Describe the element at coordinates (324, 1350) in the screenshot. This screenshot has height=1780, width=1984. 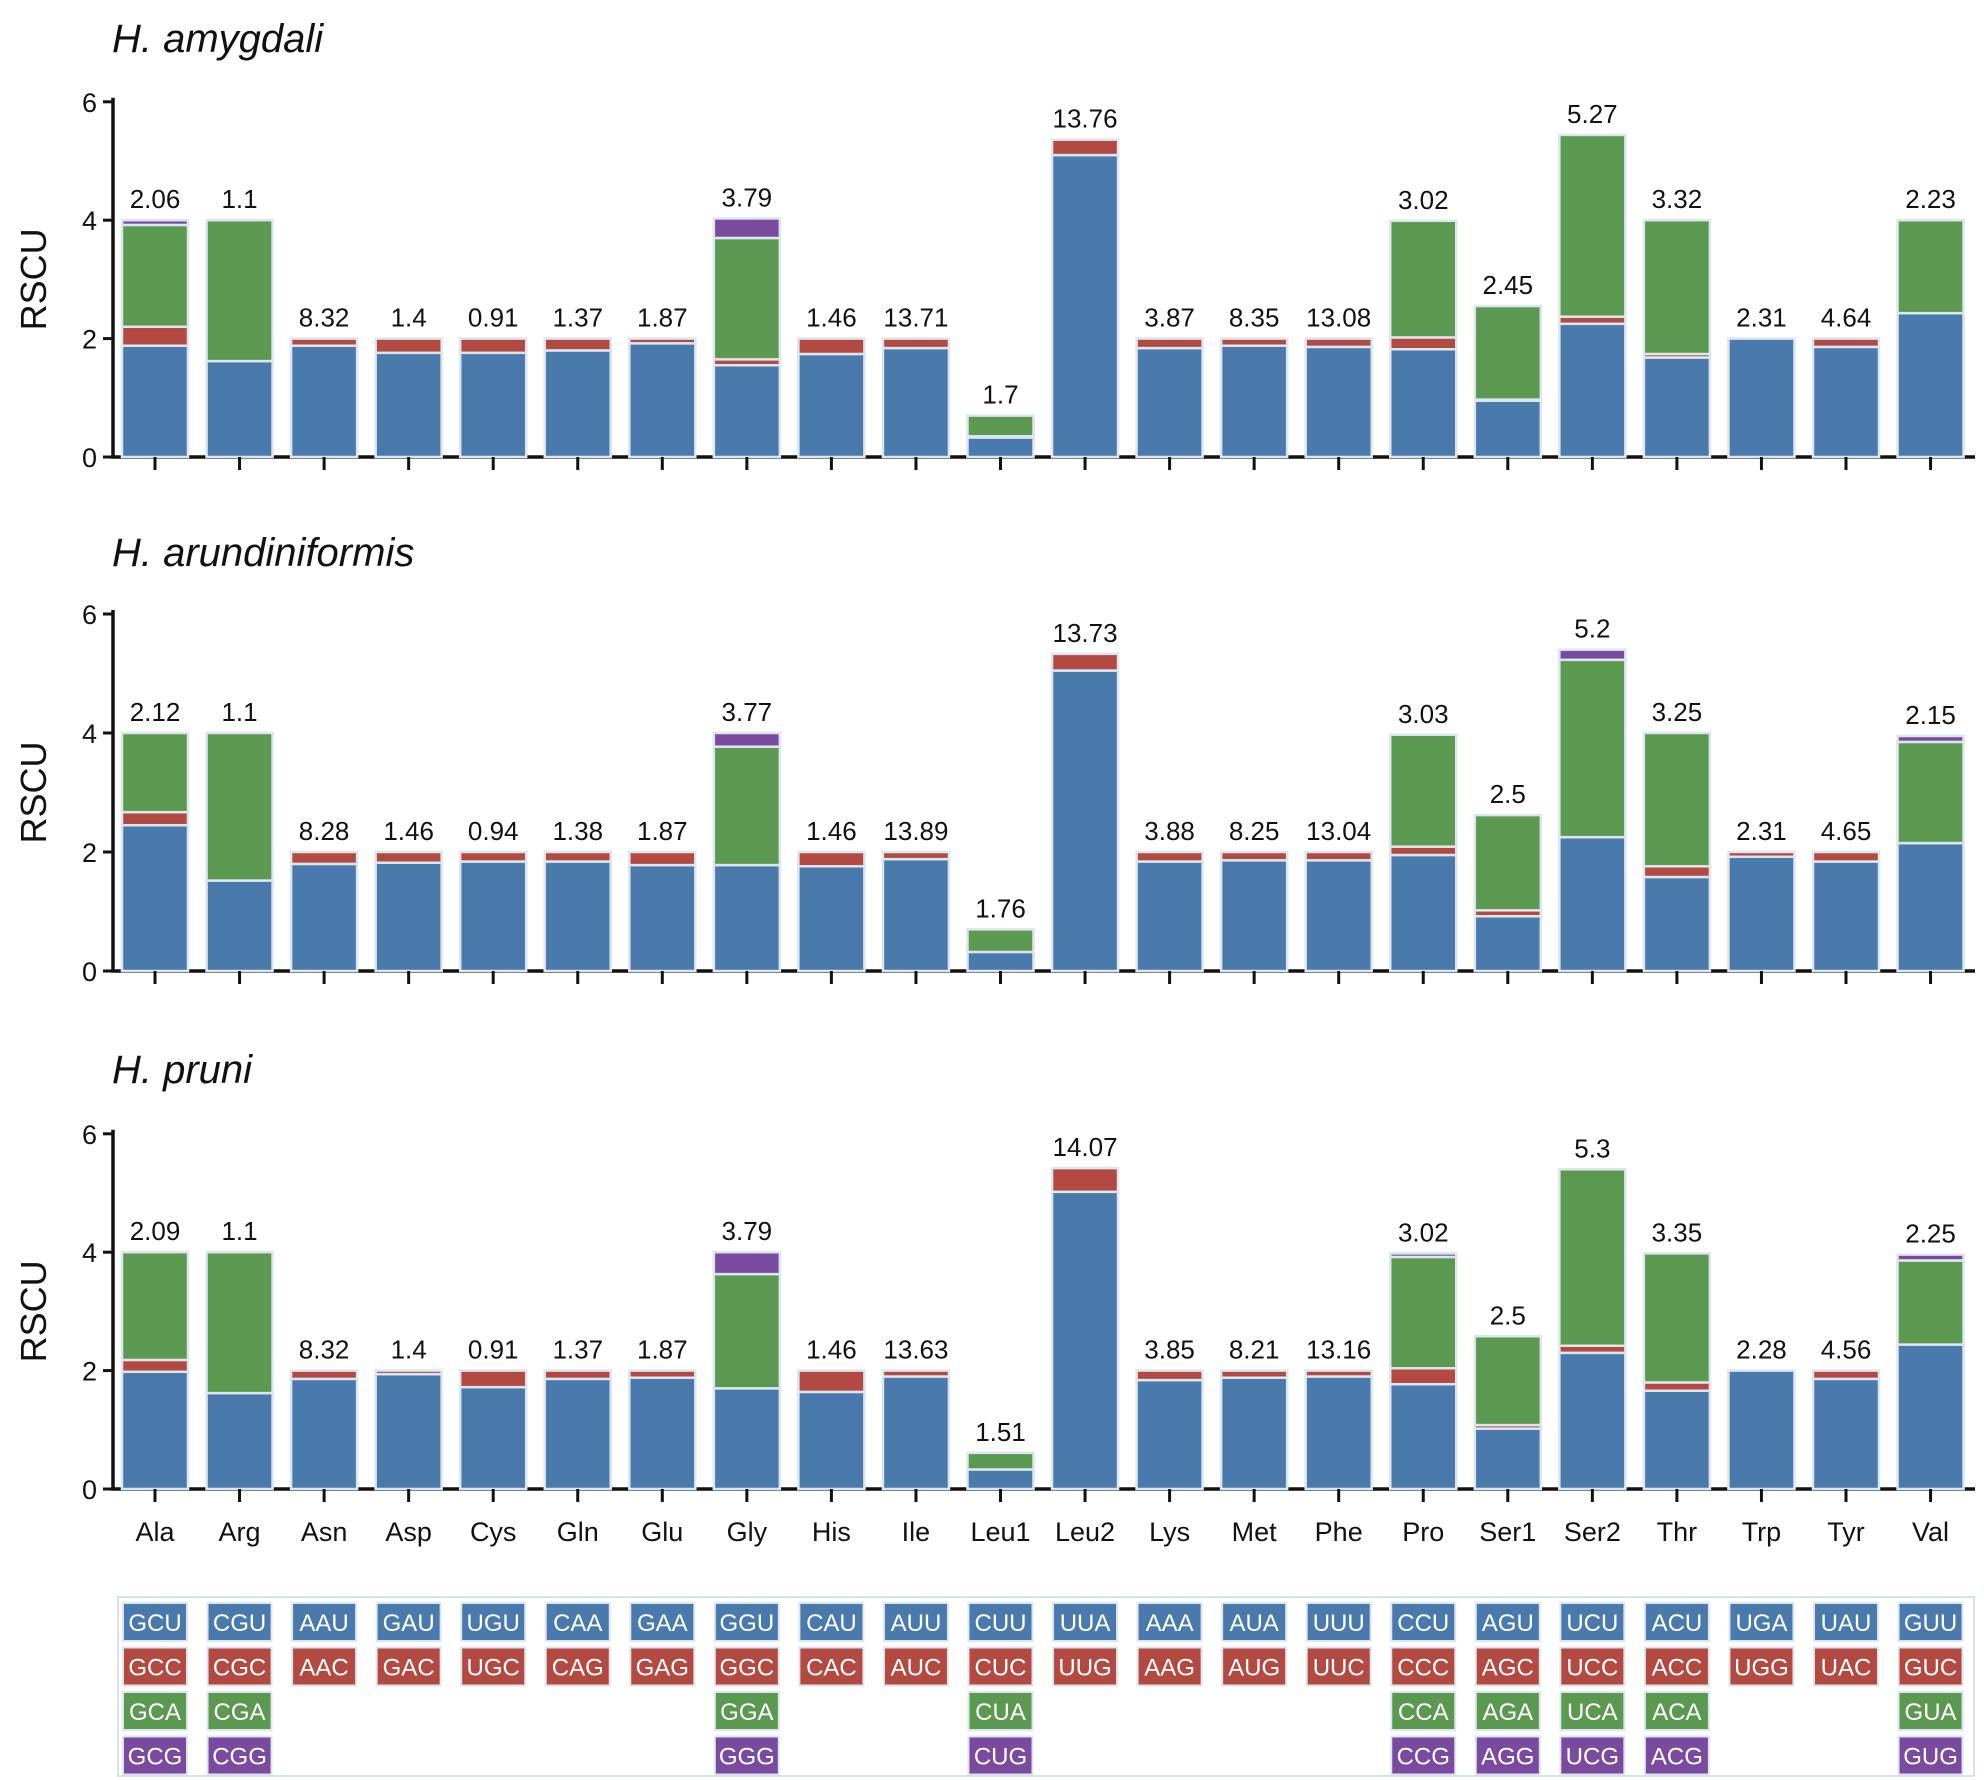
I see `bar-value-label: 8.32` at that location.